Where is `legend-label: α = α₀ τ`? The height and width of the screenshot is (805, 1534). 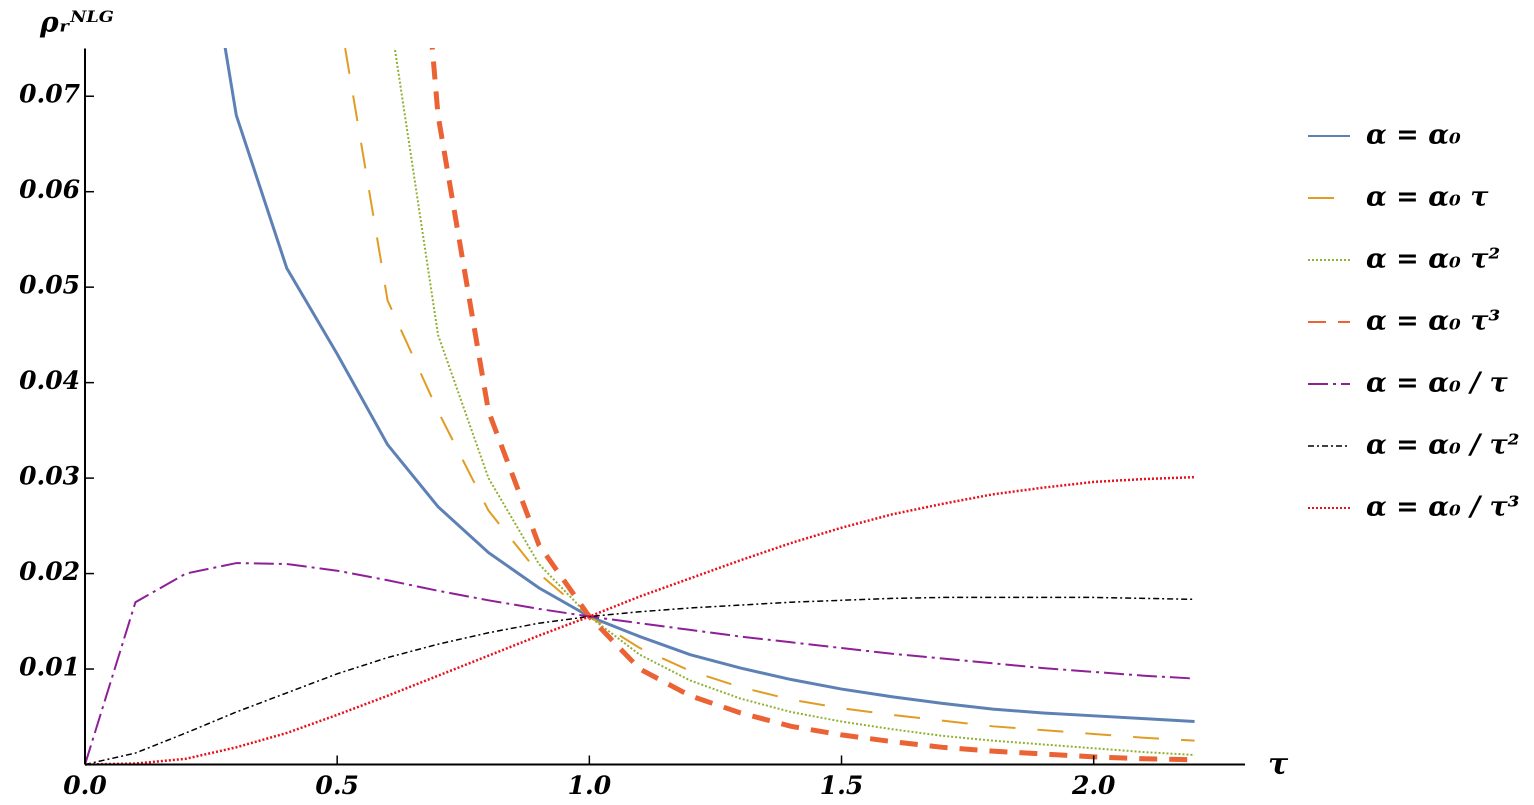
legend-label: α = α₀ τ is located at coordinates (1427, 197).